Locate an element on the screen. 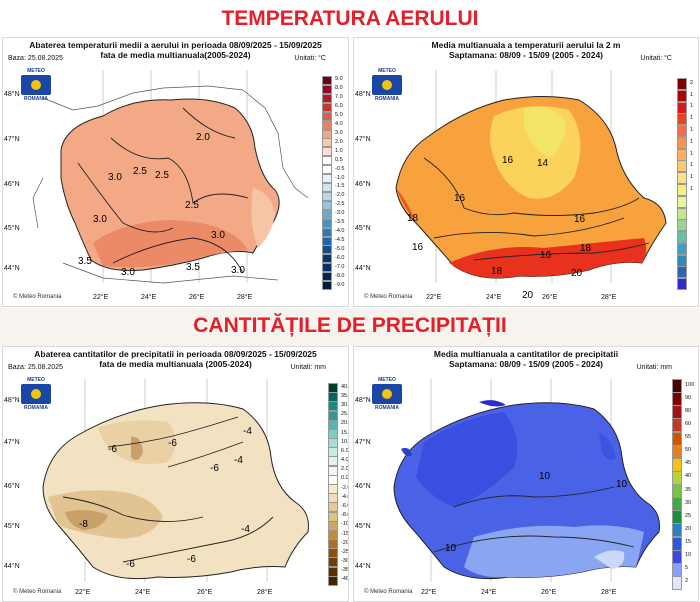 This screenshot has width=700, height=602. legend-label: -9.0 is located at coordinates (340, 284).